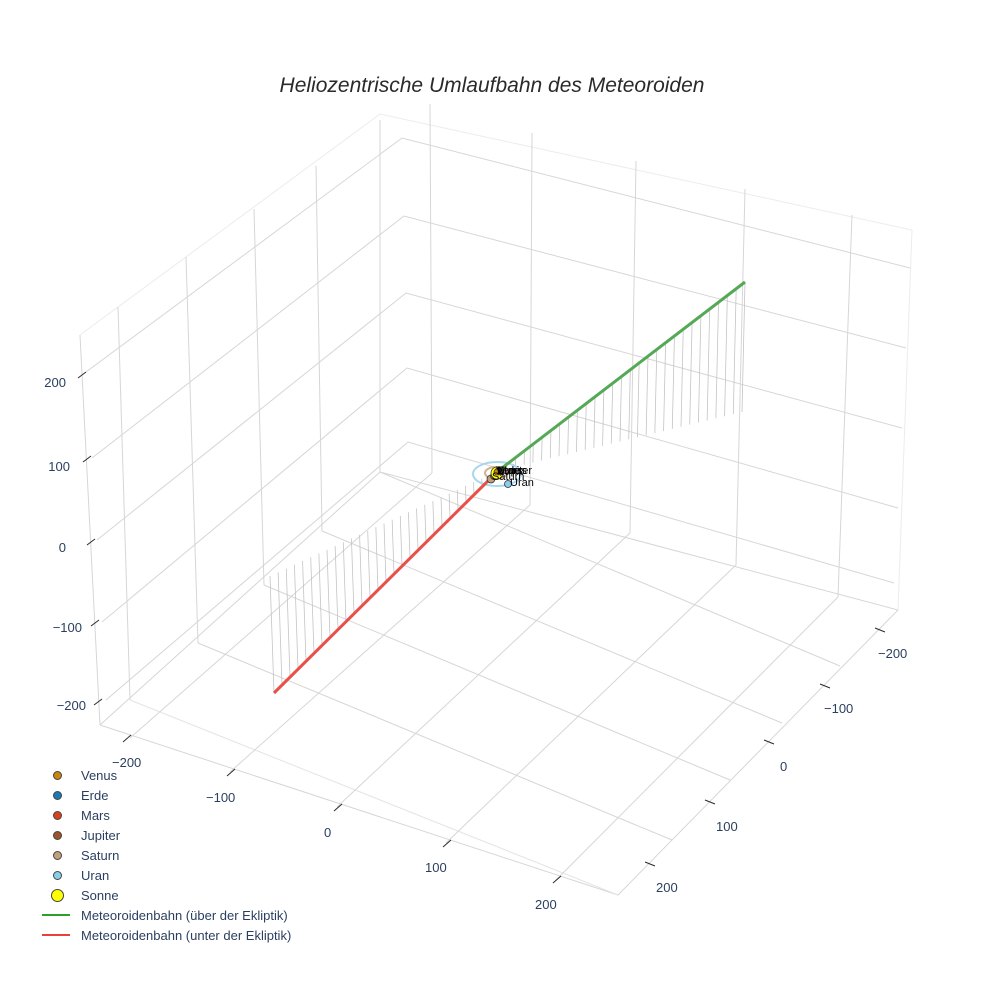 This screenshot has width=984, height=984. I want to click on meteoroid-path-below, so click(386, 582).